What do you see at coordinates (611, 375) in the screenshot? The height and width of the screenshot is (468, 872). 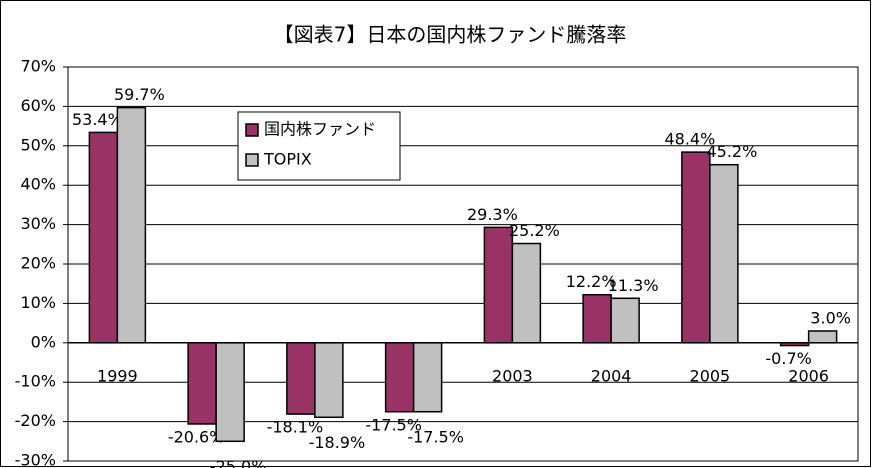 I see `x-tick-label: 2004` at bounding box center [611, 375].